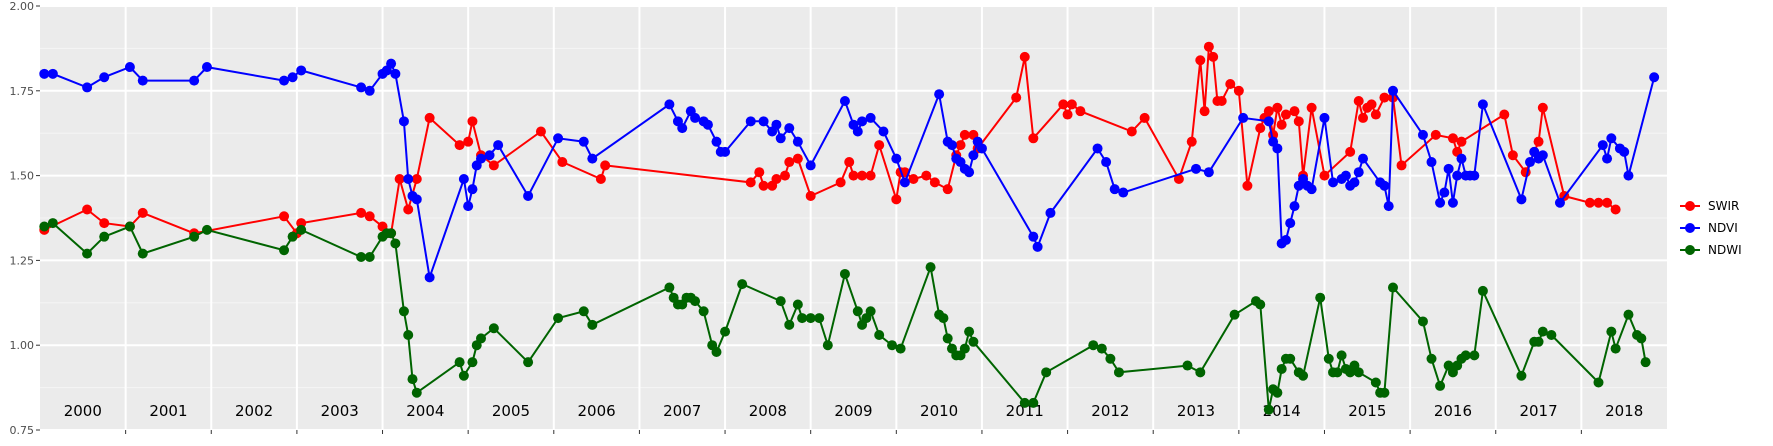  What do you see at coordinates (1723, 228) in the screenshot?
I see `legend-label: NDVI` at bounding box center [1723, 228].